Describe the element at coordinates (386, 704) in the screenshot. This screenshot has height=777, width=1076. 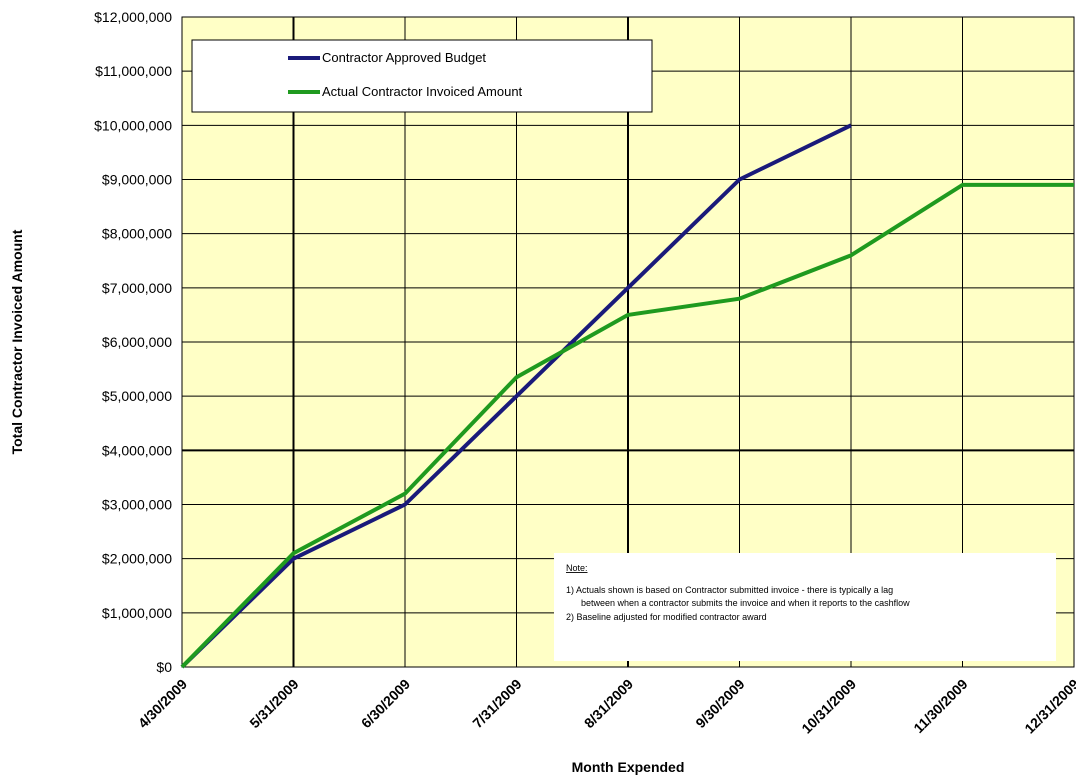
I see `x-tick-label: 6/30/2009` at that location.